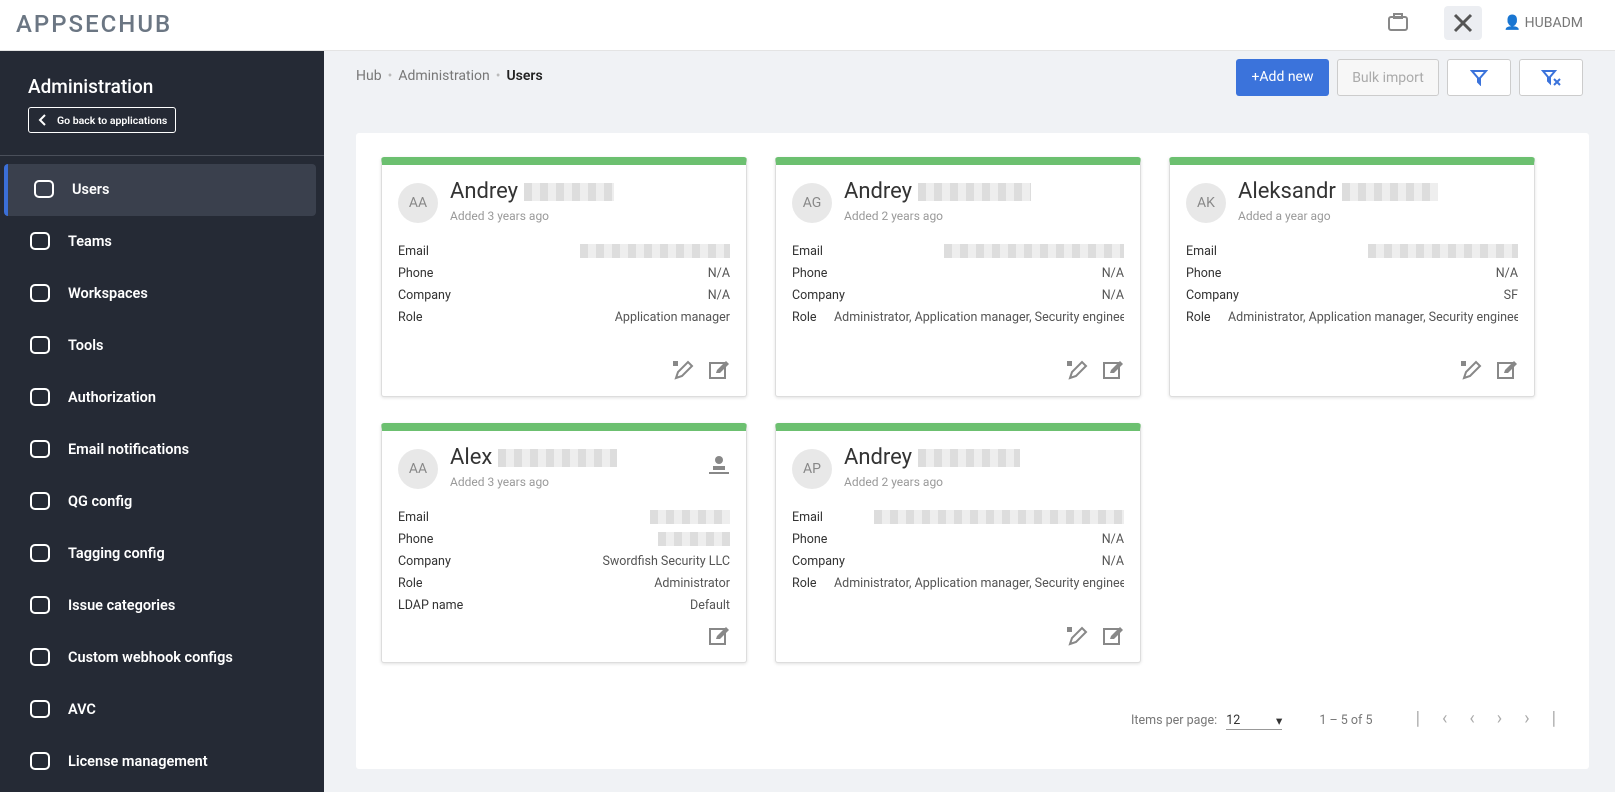 The image size is (1615, 792). Describe the element at coordinates (1254, 721) in the screenshot. I see `per-page-select: 12 ▾` at that location.